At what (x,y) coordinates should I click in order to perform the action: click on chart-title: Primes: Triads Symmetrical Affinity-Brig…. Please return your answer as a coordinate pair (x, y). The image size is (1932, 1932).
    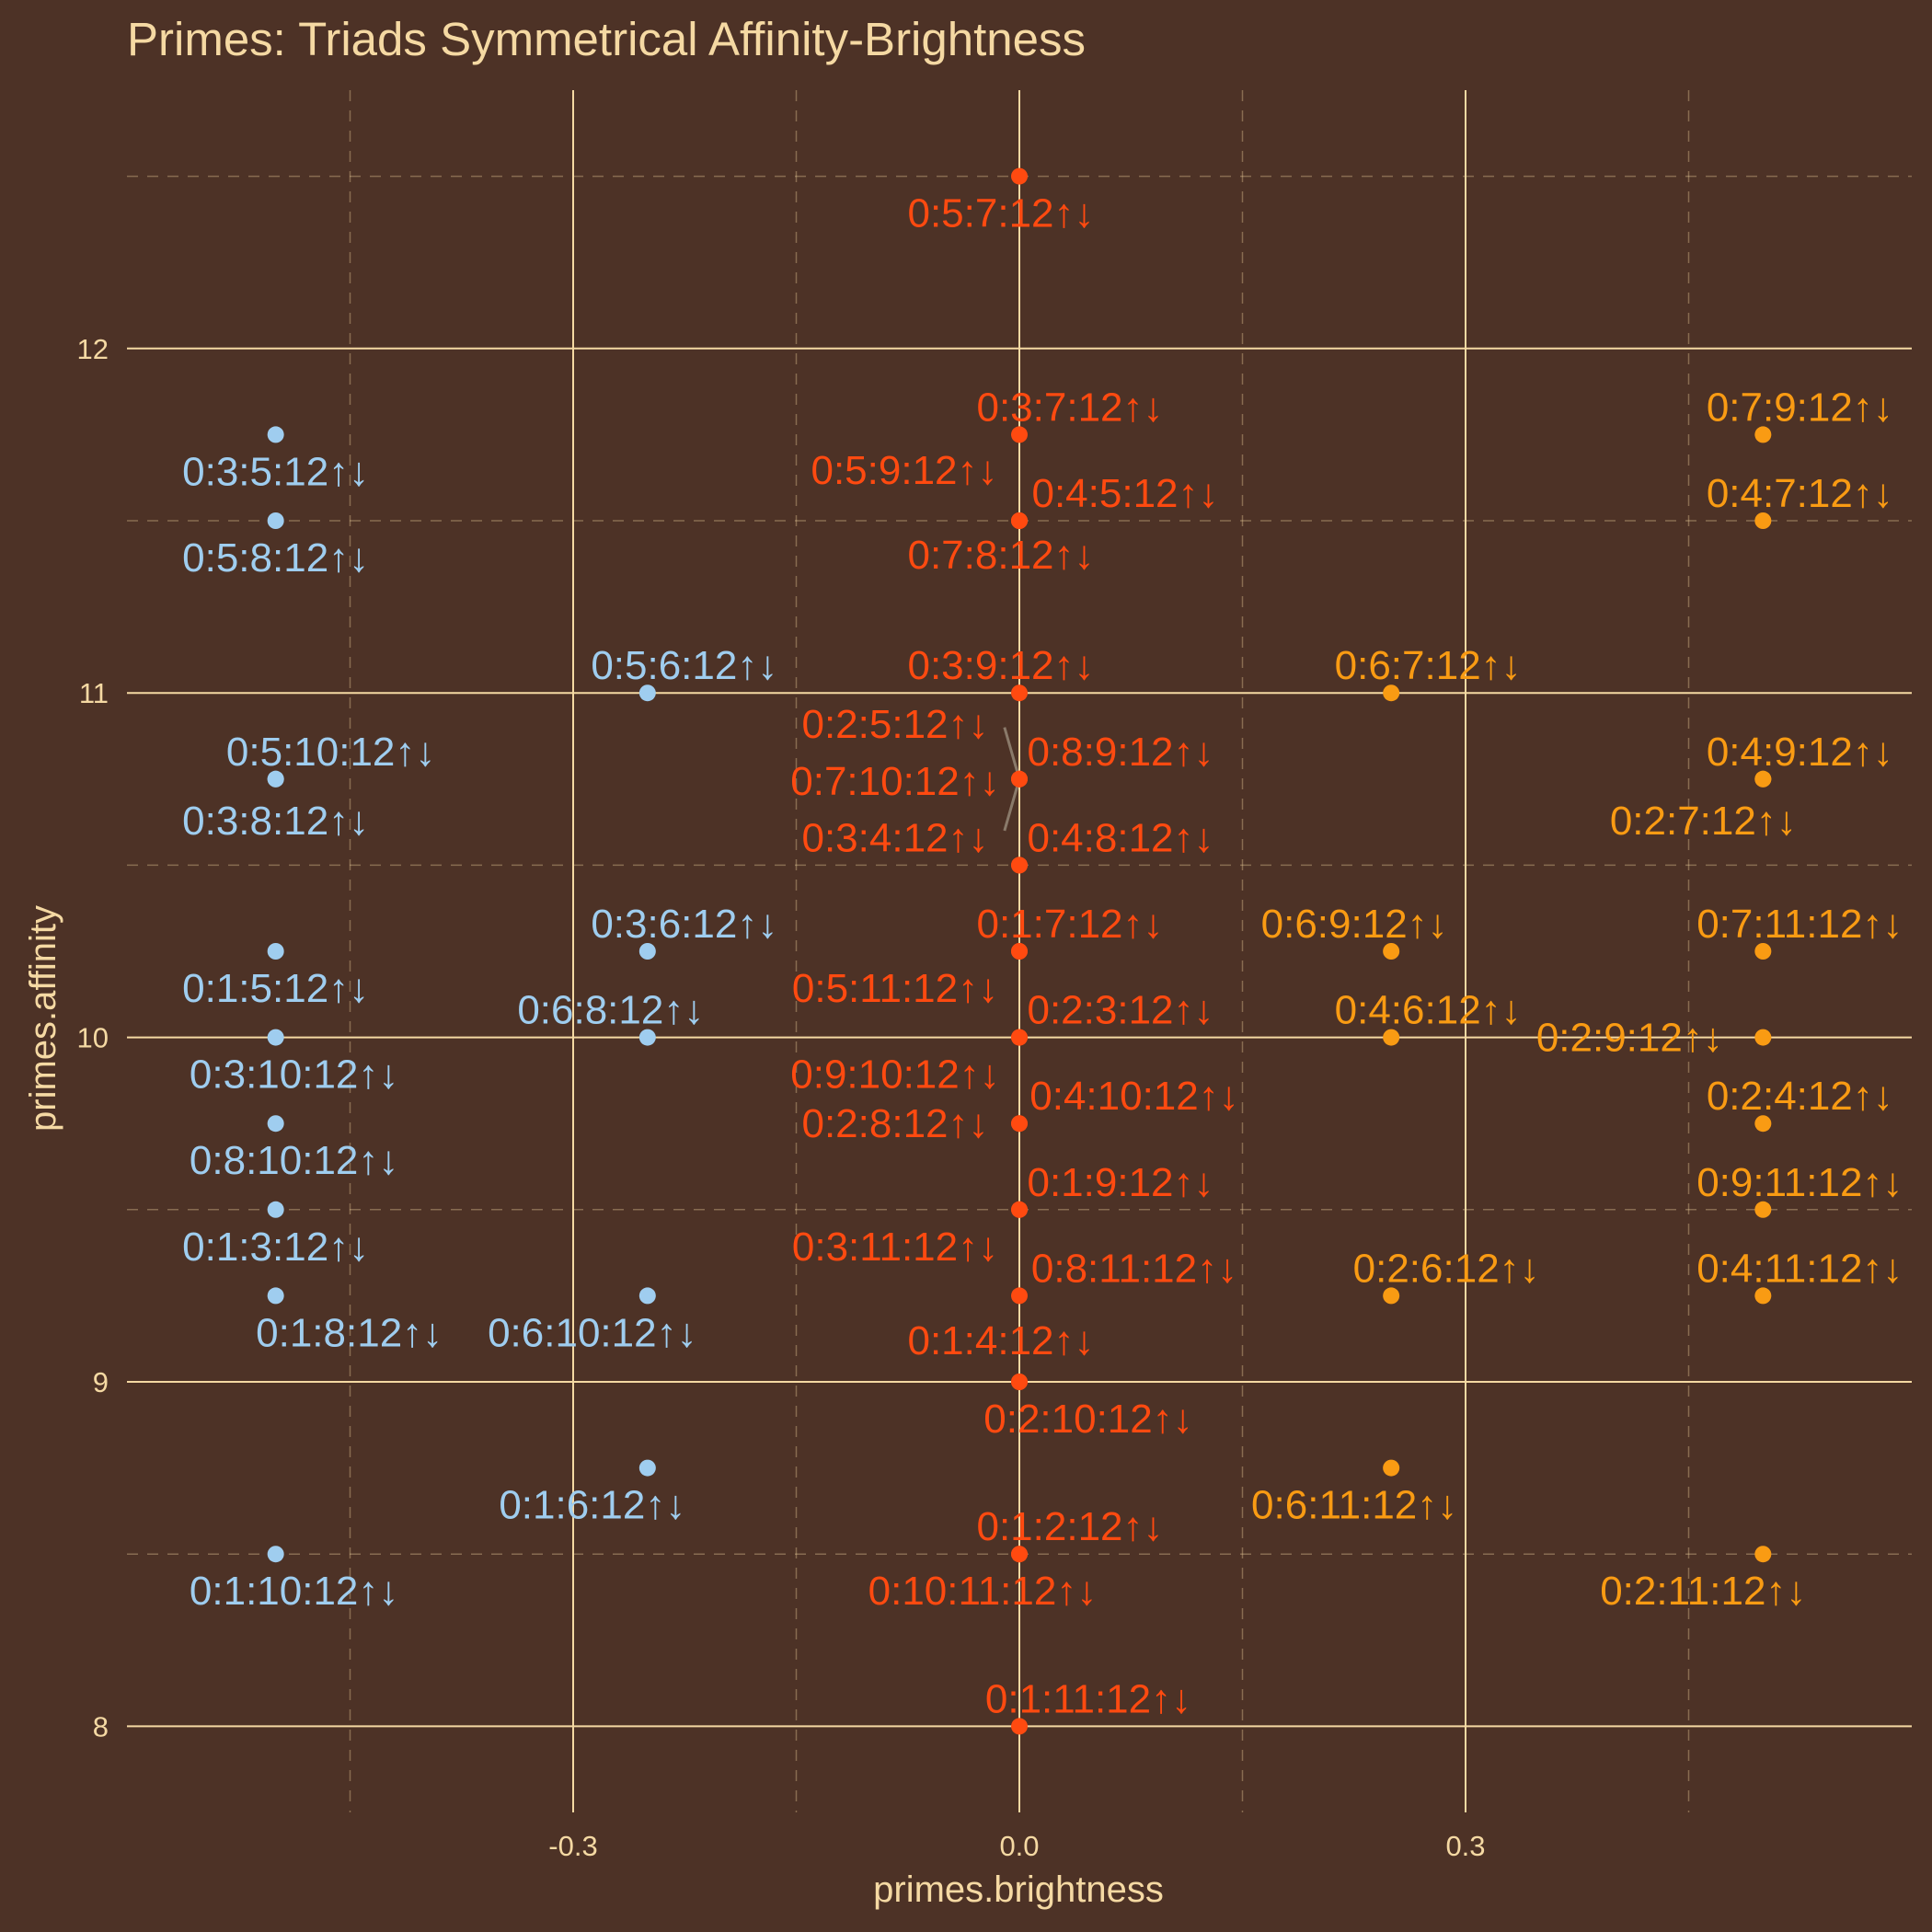
    Looking at the image, I should click on (606, 39).